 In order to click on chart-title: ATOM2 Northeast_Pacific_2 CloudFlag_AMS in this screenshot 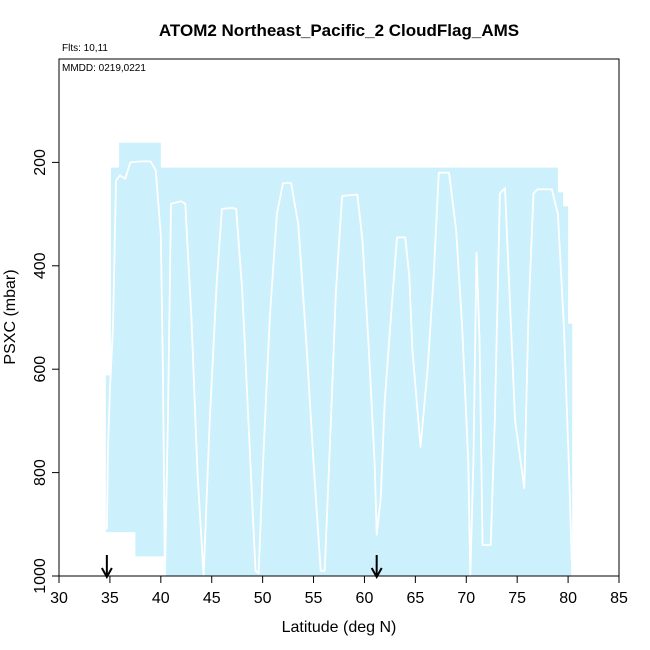, I will do `click(339, 30)`.